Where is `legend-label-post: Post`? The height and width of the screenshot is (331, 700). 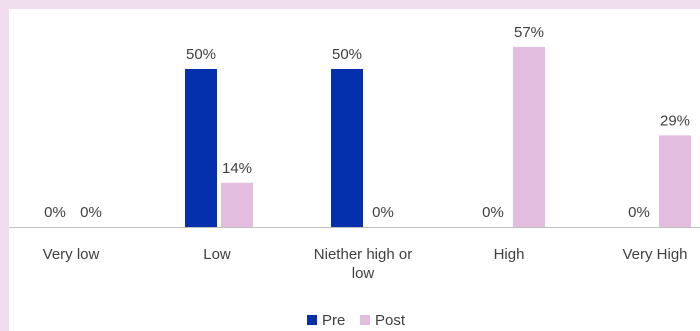
legend-label-post: Post is located at coordinates (390, 320).